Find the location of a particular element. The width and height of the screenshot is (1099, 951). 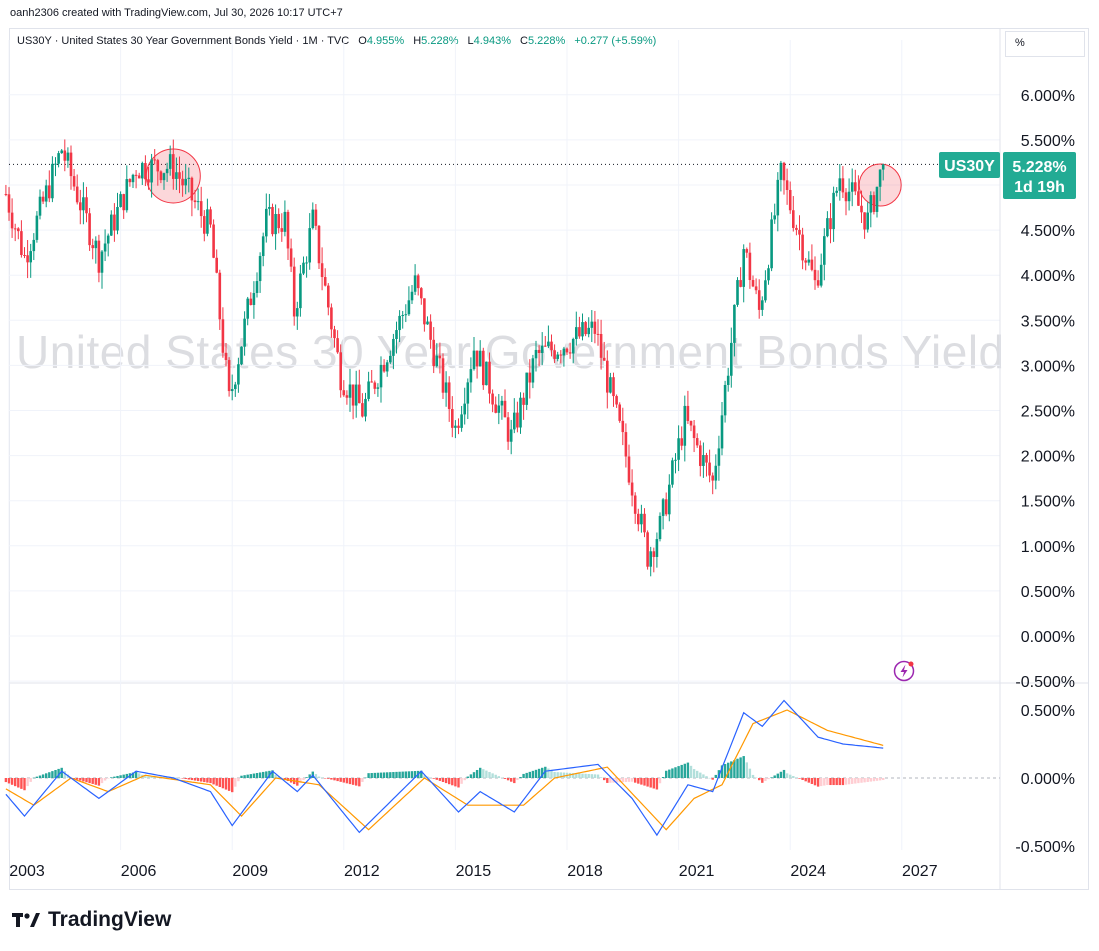

y-tick-label: 4.000% is located at coordinates (1048, 276).